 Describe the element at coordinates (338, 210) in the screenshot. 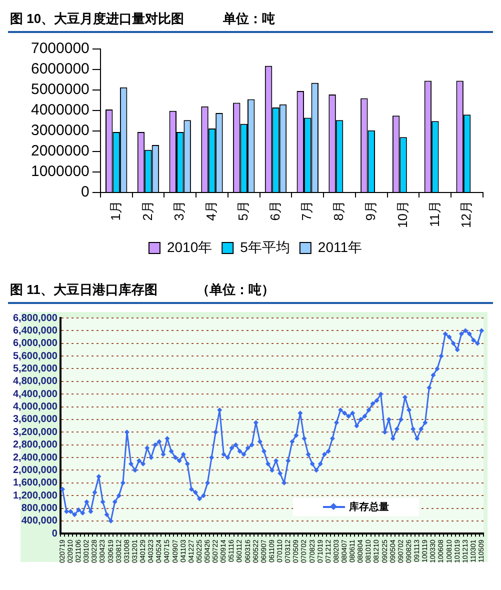

I see `x-tick-label: 8月` at that location.